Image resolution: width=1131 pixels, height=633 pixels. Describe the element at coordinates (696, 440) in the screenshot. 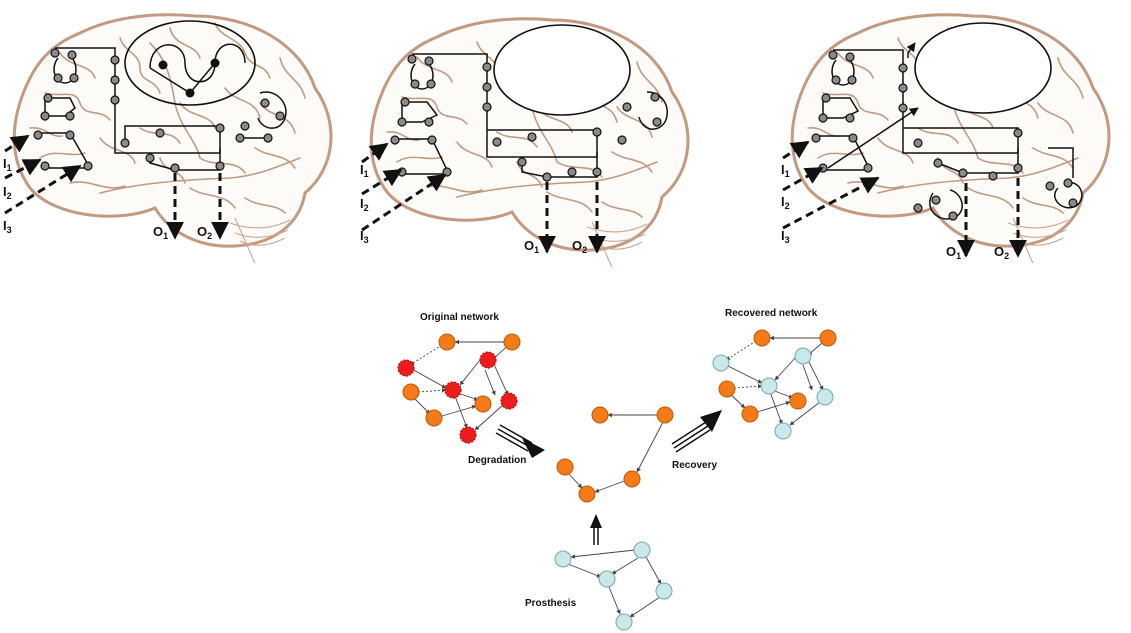

I see `recovery-arrow: Recovery` at that location.